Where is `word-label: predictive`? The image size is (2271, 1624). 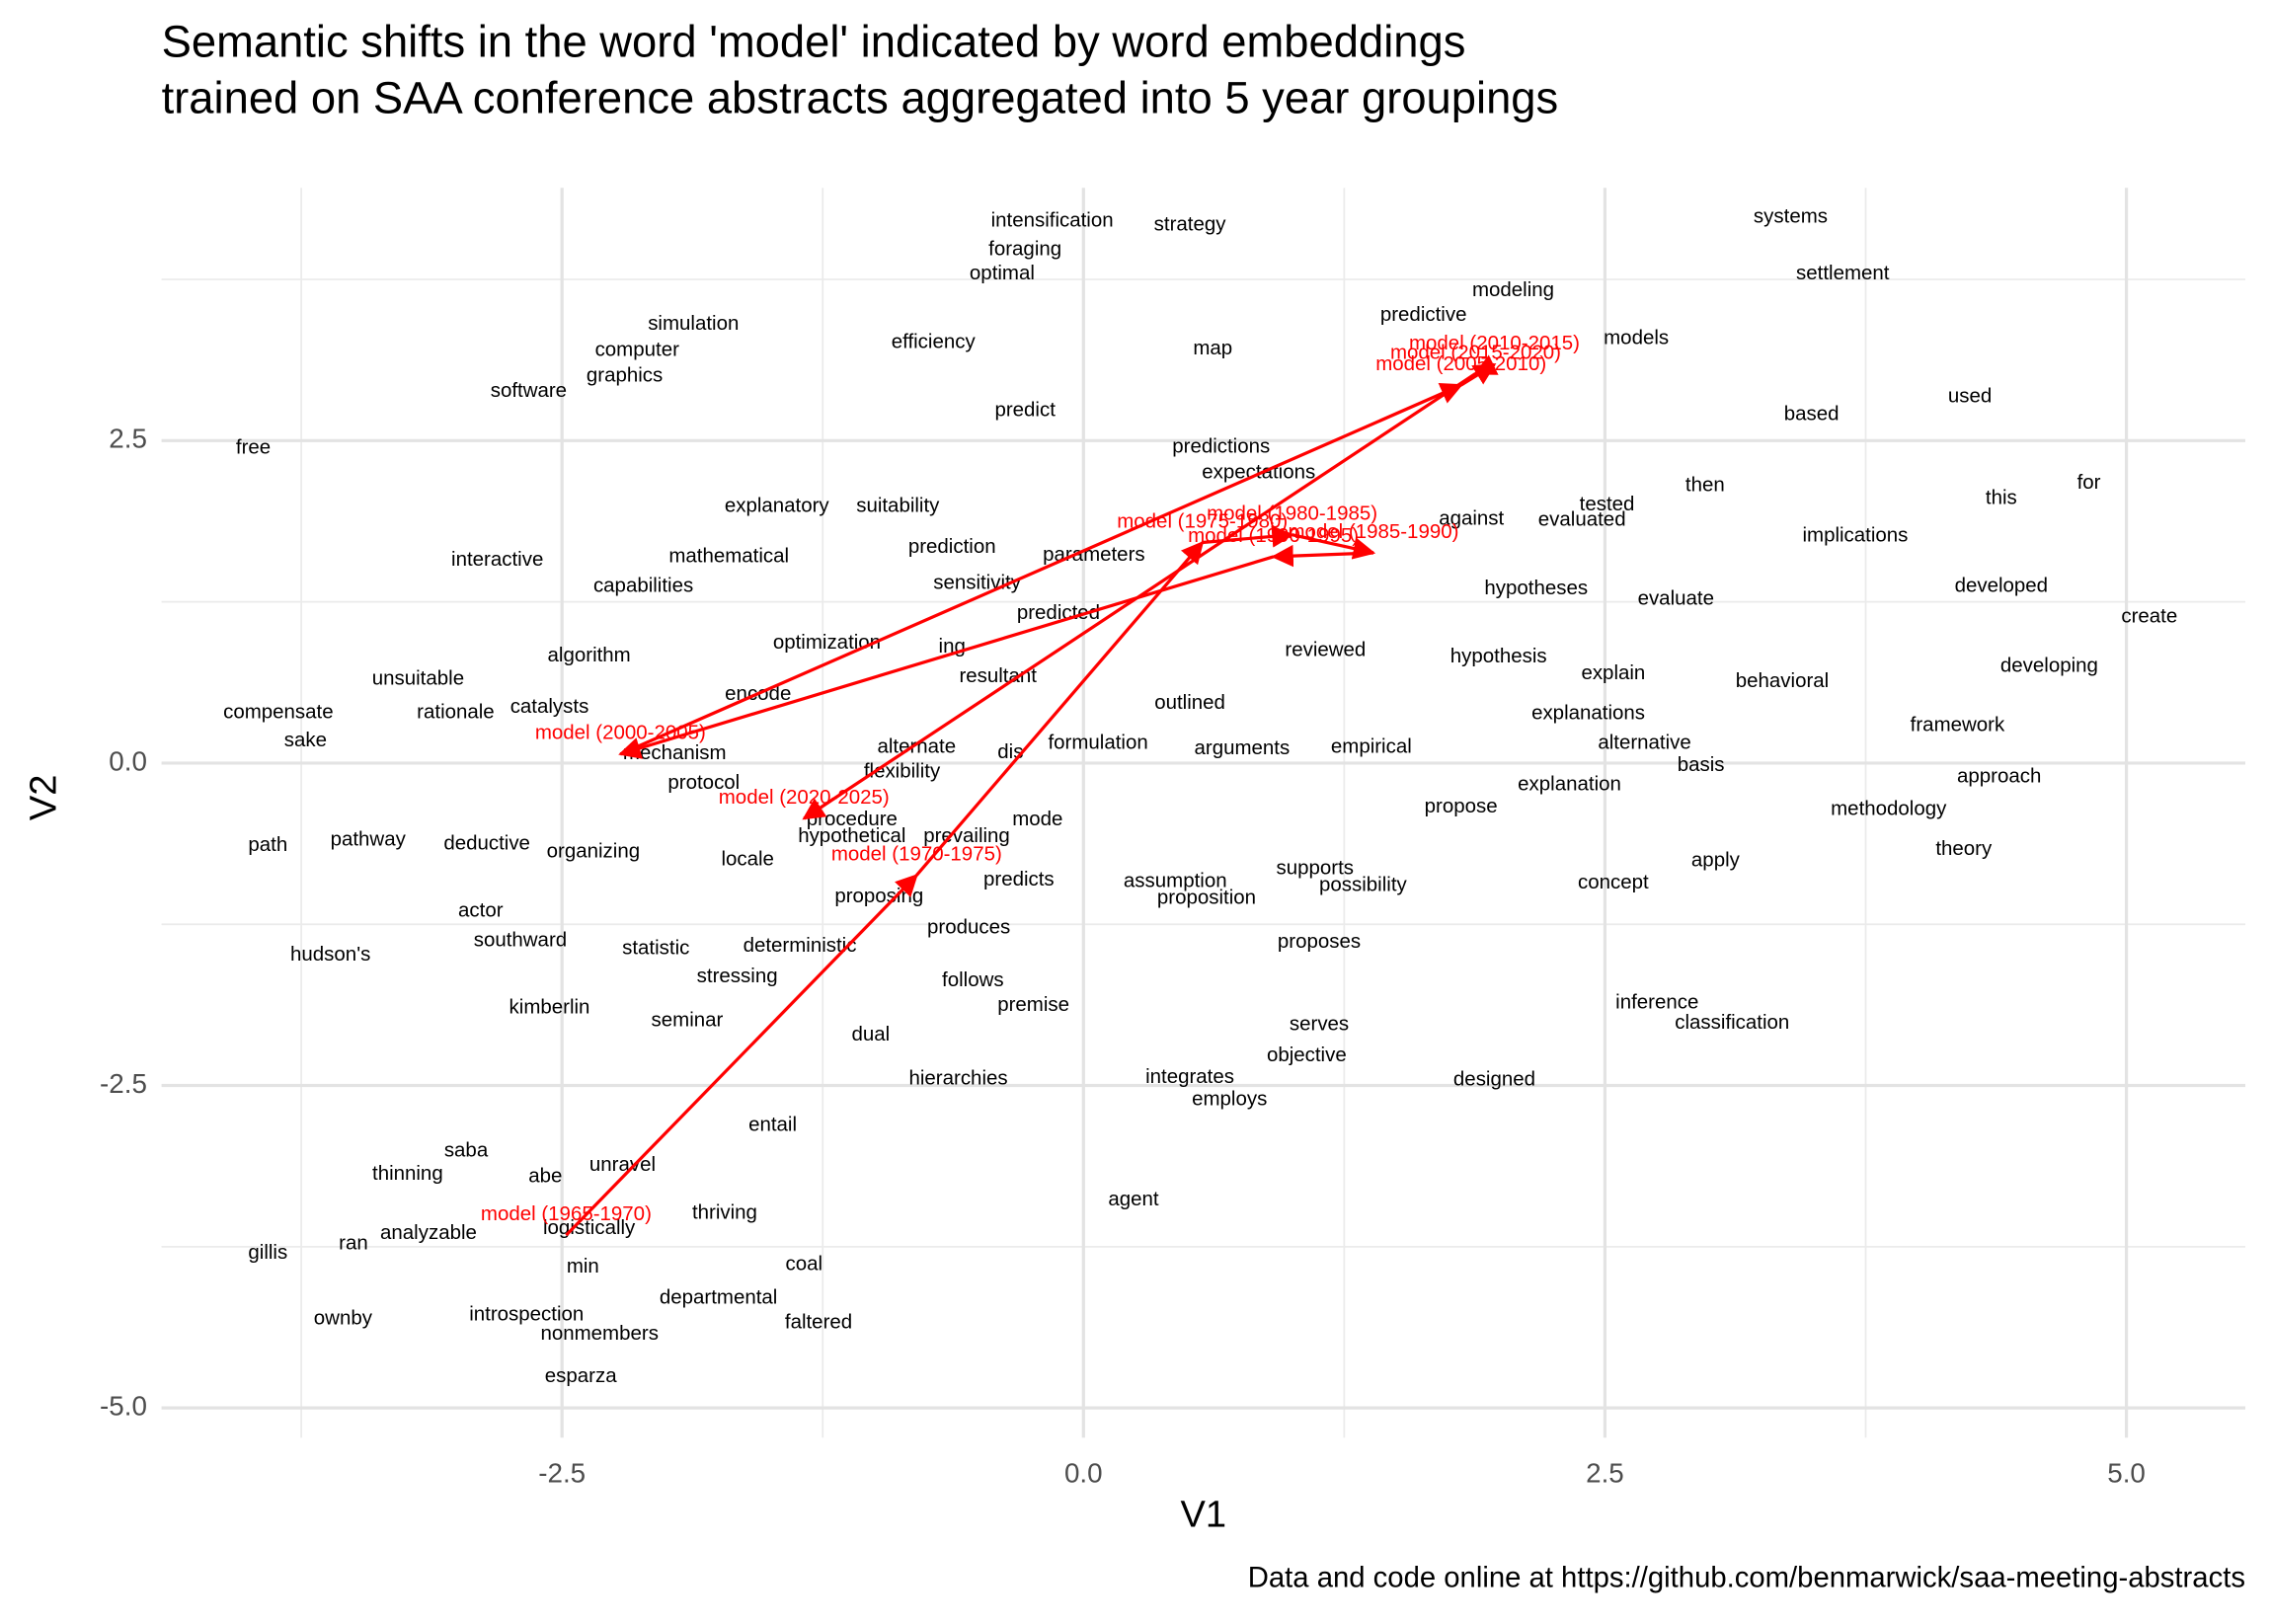
word-label: predictive is located at coordinates (1423, 314).